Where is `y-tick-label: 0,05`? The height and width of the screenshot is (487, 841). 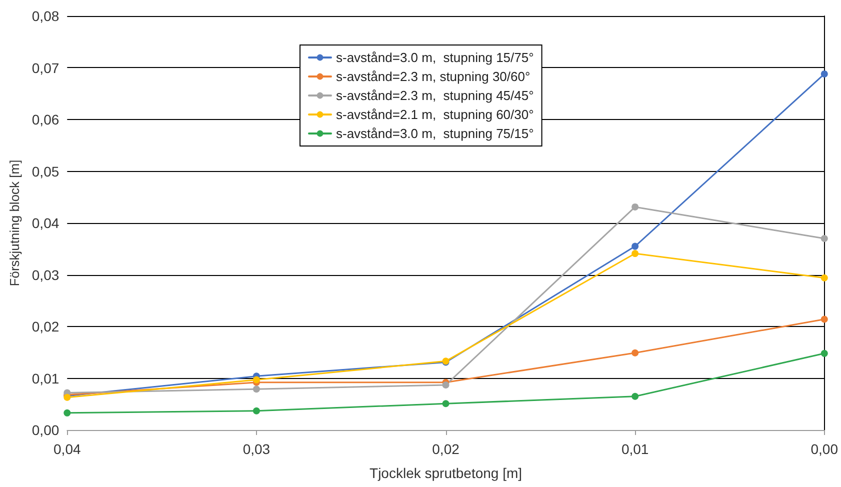 y-tick-label: 0,05 is located at coordinates (46, 171).